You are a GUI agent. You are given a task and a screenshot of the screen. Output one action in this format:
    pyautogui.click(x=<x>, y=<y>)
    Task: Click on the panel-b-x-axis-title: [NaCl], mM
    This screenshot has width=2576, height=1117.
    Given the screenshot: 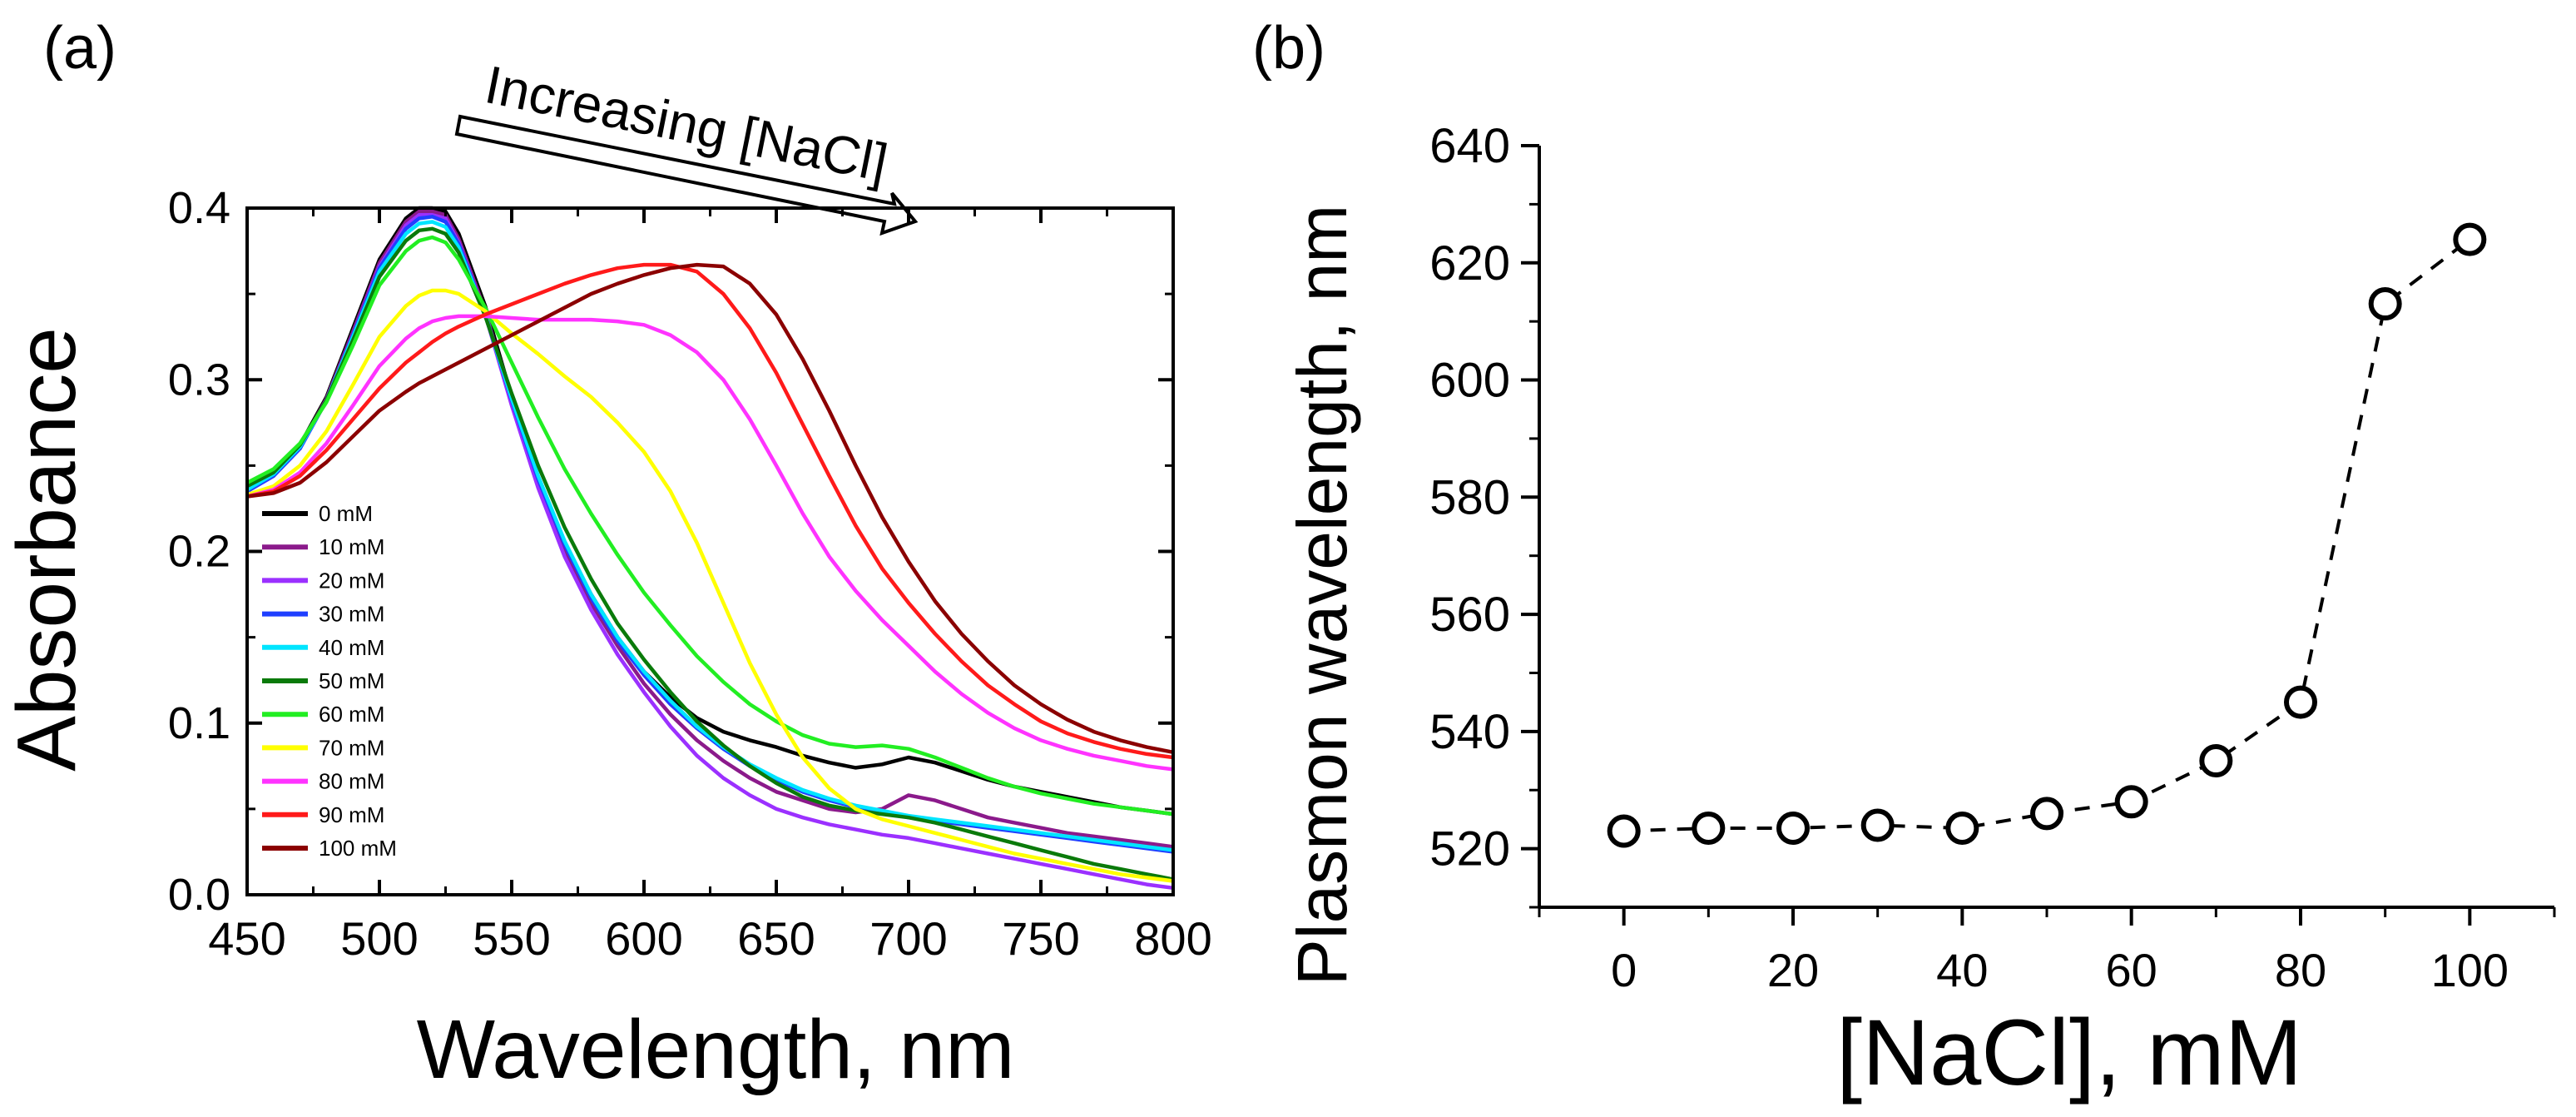 What is the action you would take?
    pyautogui.click(x=2069, y=1052)
    